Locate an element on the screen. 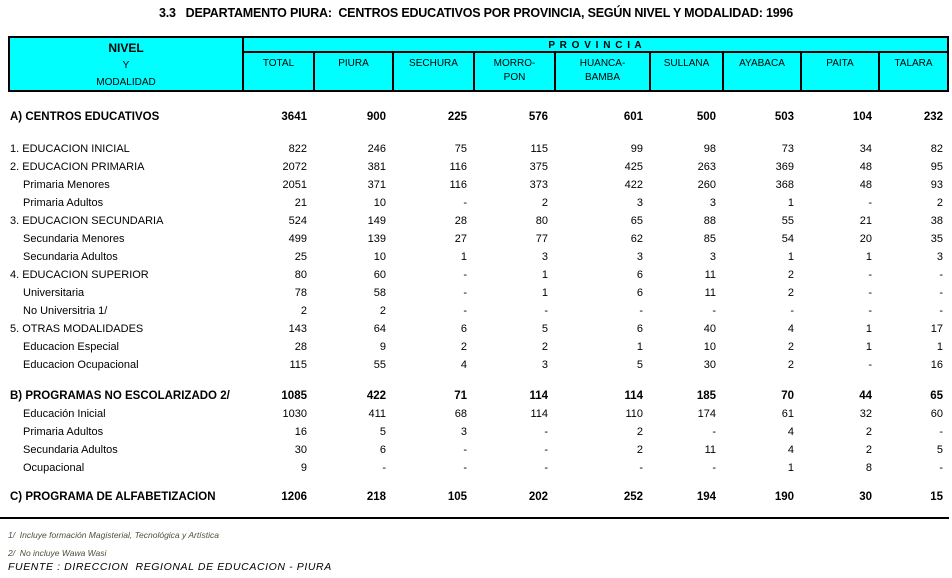 The image size is (952, 578). cell-value: 139 is located at coordinates (376, 239).